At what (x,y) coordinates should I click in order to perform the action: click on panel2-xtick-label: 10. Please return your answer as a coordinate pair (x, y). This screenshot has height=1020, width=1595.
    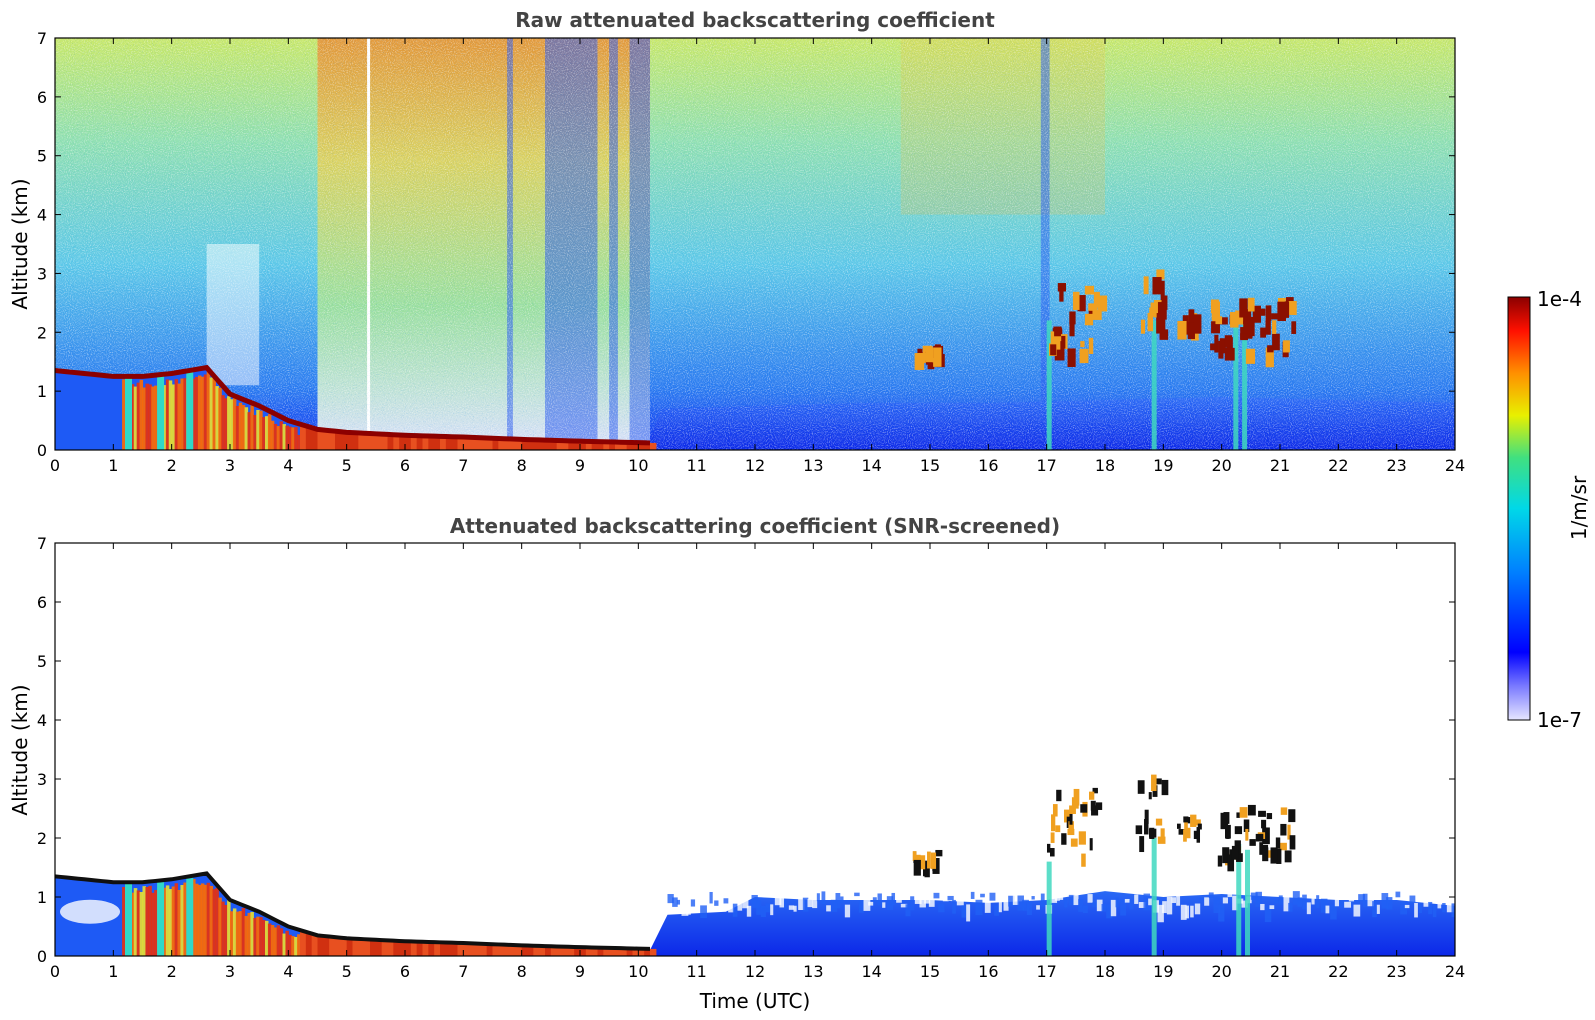
    Looking at the image, I should click on (638, 971).